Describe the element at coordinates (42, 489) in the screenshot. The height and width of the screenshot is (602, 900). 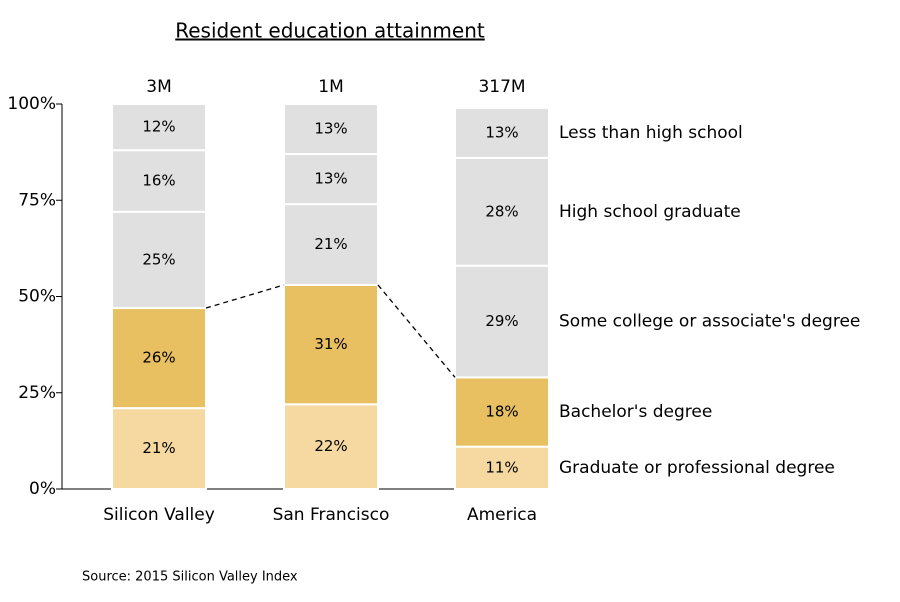
I see `y-tick-label: 0%` at that location.